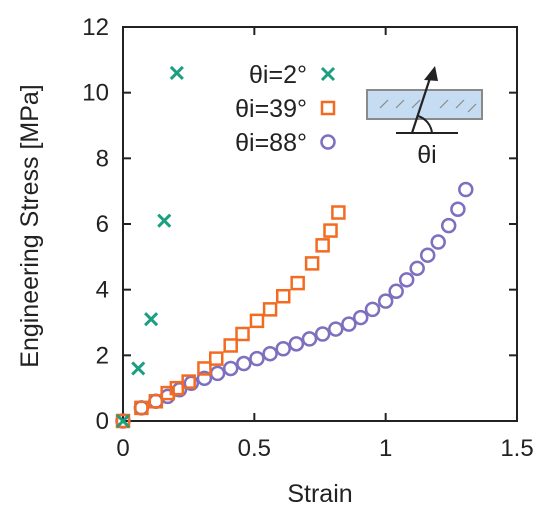 The height and width of the screenshot is (517, 550). What do you see at coordinates (425, 124) in the screenshot?
I see `angle-arc` at bounding box center [425, 124].